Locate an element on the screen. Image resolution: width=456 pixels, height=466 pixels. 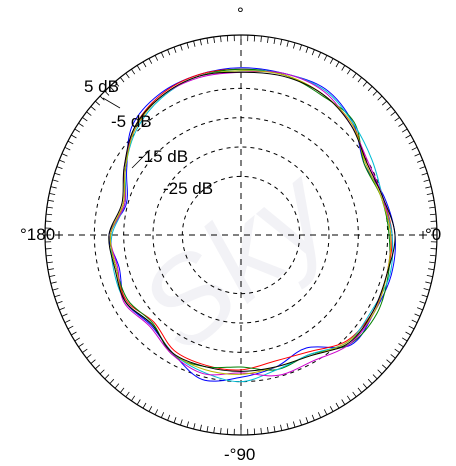
ring-label-minus15db: -15 dB is located at coordinates (163, 156).